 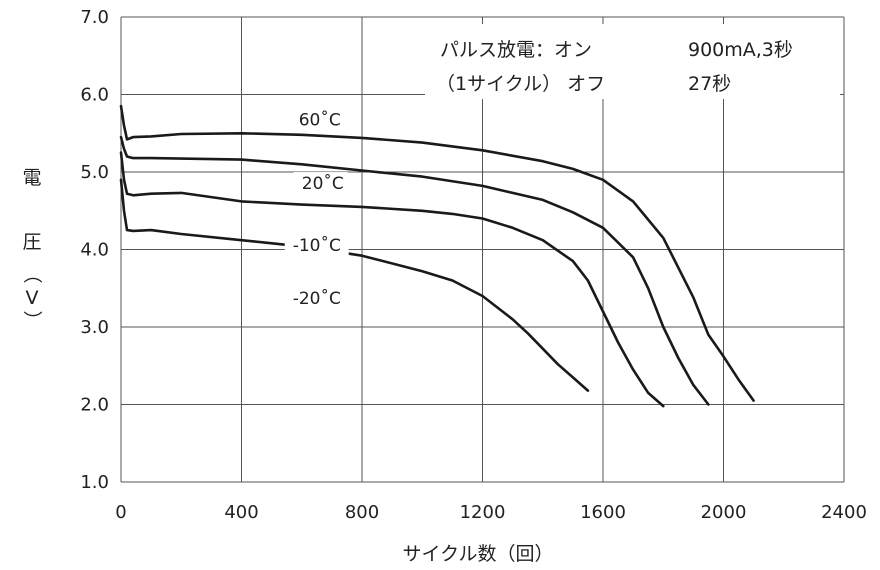 I want to click on y-axis-label: 電 圧 （ V ）, so click(x=32, y=248).